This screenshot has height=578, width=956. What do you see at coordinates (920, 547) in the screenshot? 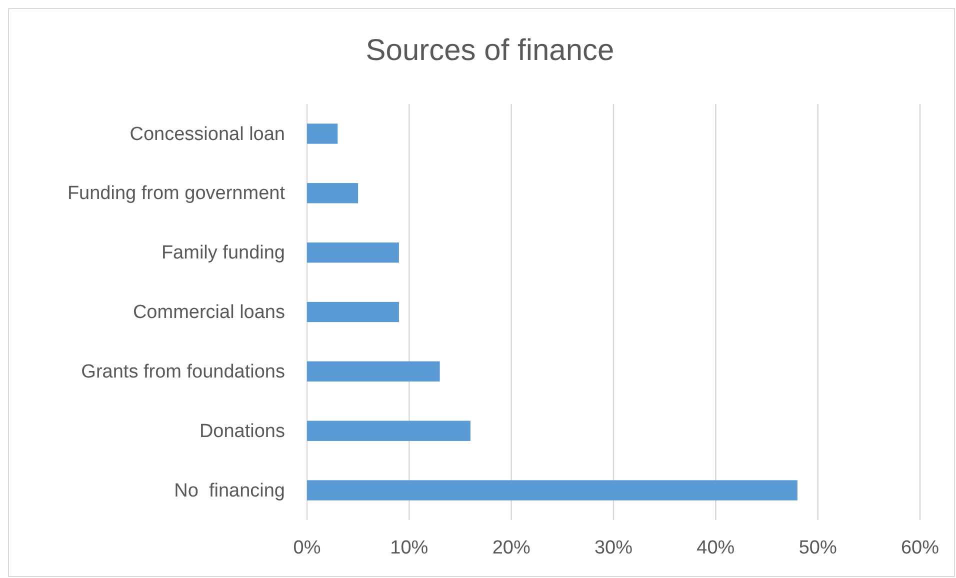
I see `x-tick-label: 60%` at bounding box center [920, 547].